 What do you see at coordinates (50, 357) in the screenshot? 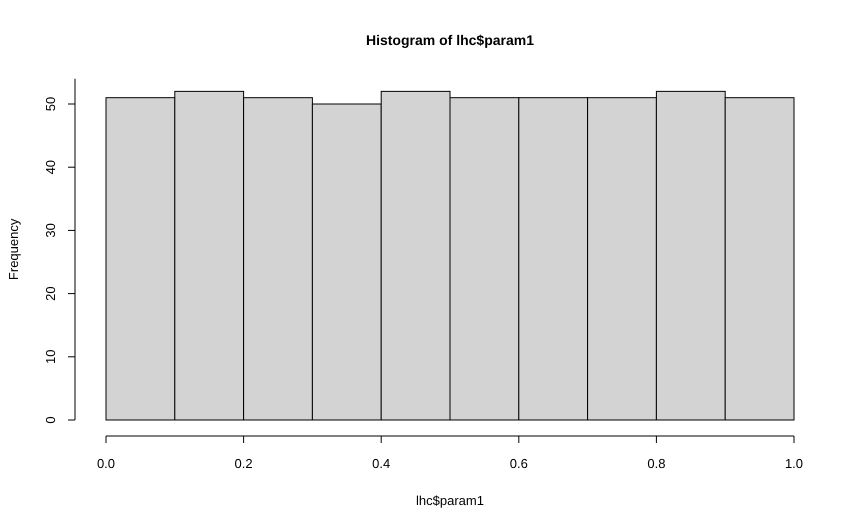
I see `y-tick-label: 10` at bounding box center [50, 357].